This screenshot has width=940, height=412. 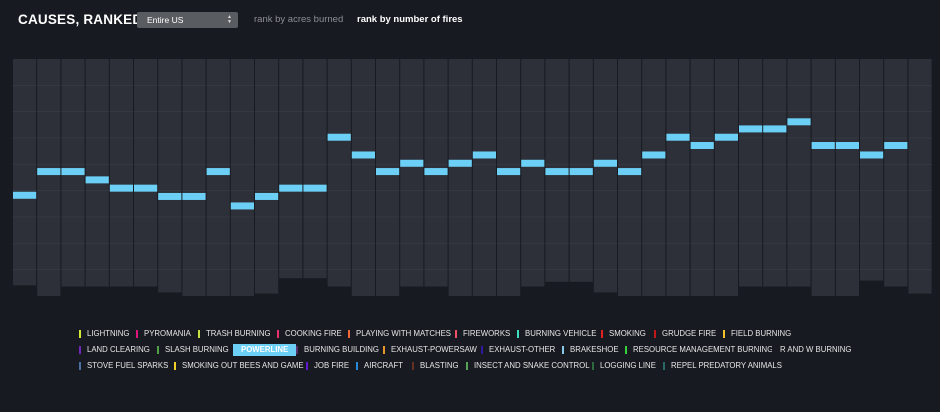 What do you see at coordinates (487, 333) in the screenshot?
I see `legend-label: FIREWORKS` at bounding box center [487, 333].